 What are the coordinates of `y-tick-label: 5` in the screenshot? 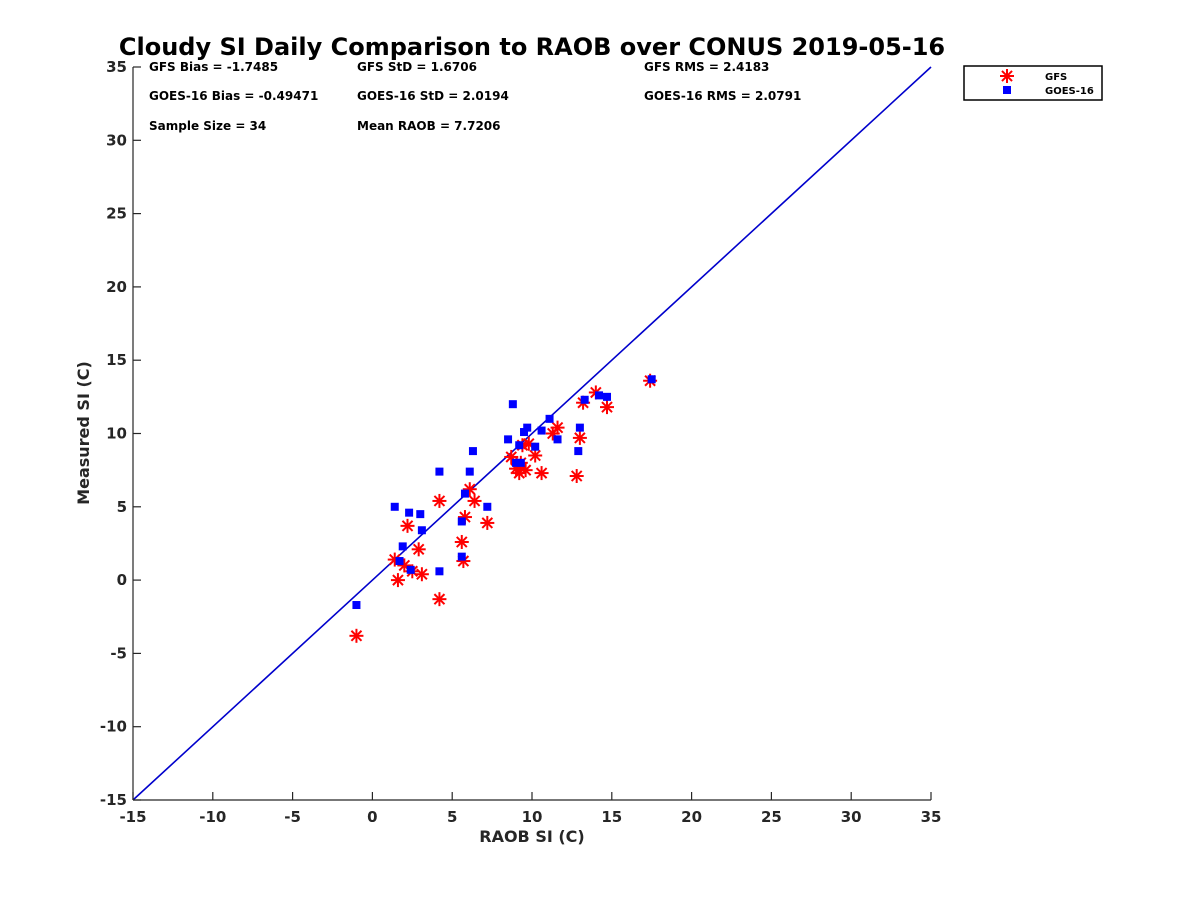 It's located at (122, 507).